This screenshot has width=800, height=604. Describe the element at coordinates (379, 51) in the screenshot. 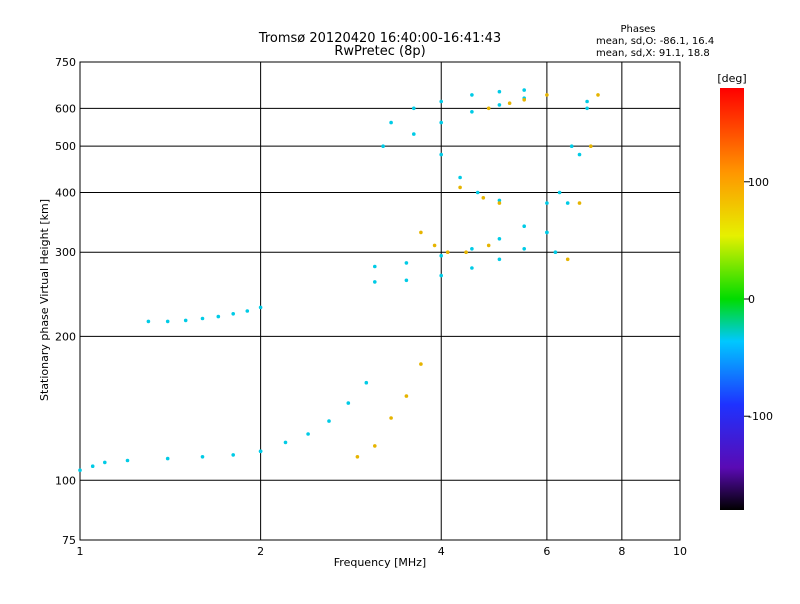

I see `chart-subtitle: RwPretec (8p)` at that location.